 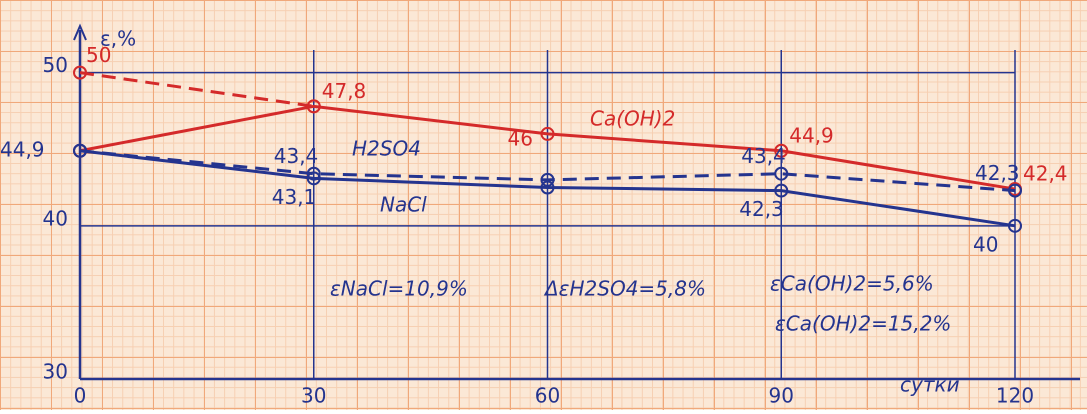 What do you see at coordinates (547, 396) in the screenshot?
I see `x-tick-label: 60` at bounding box center [547, 396].